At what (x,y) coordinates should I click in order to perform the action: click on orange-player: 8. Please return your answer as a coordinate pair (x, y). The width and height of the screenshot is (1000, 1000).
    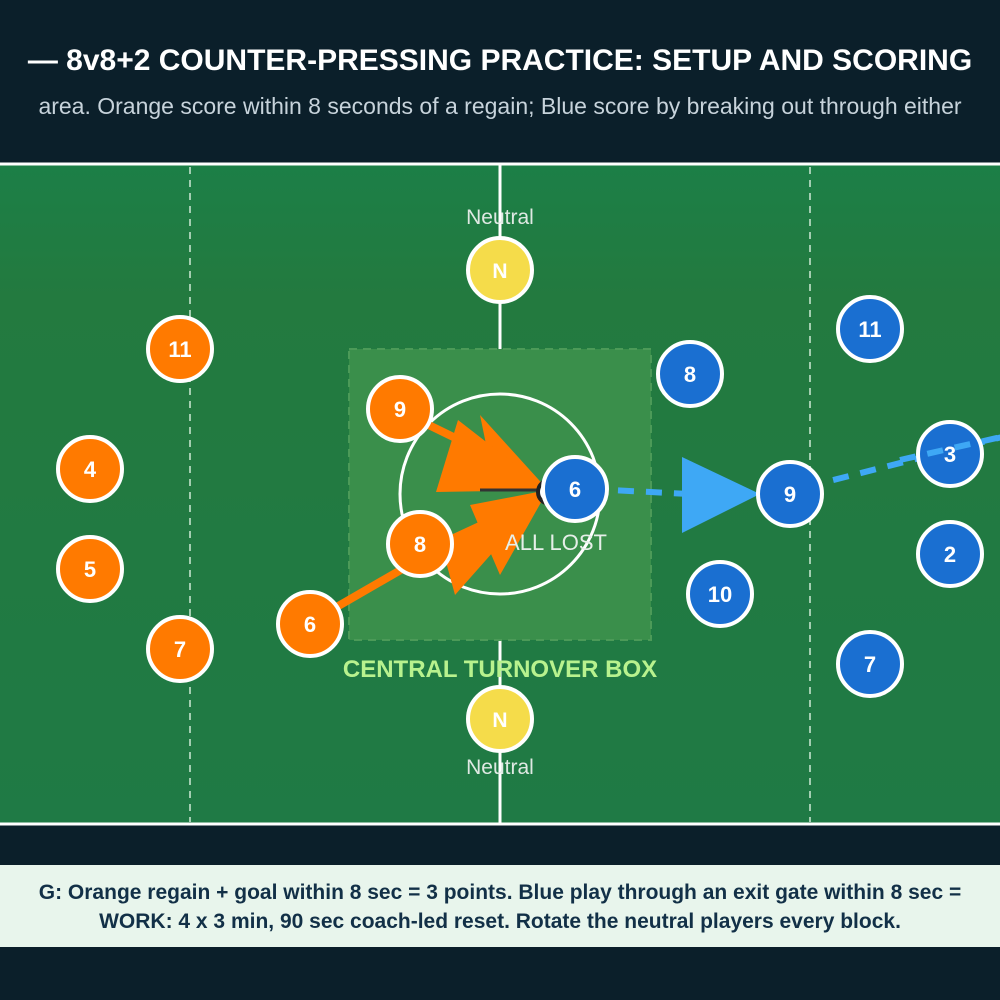
    Looking at the image, I should click on (420, 544).